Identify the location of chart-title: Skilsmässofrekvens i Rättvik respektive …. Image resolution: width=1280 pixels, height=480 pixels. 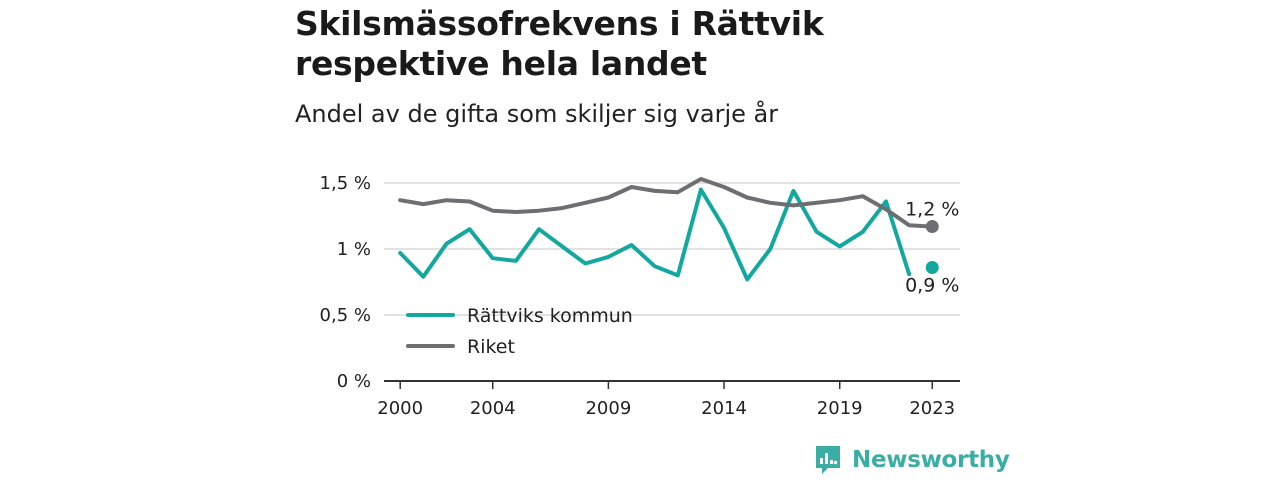
(559, 43).